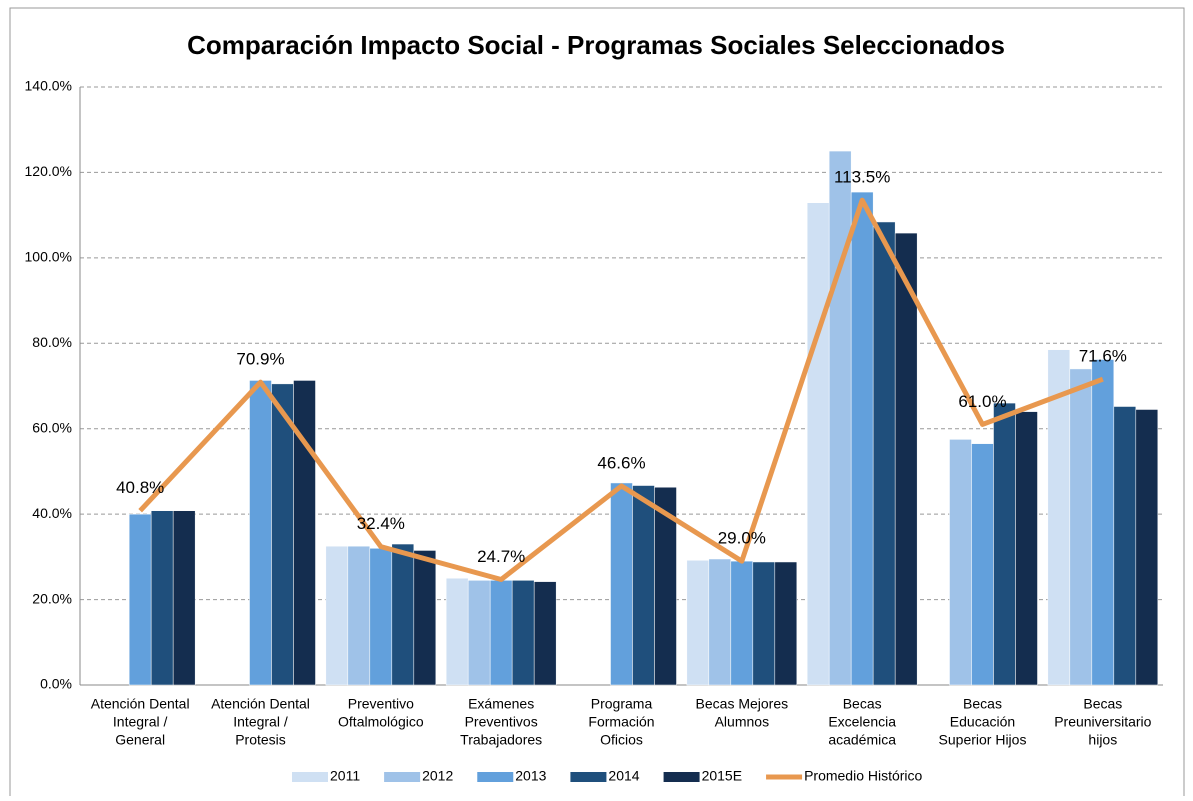 This screenshot has height=801, width=1193. Describe the element at coordinates (1102, 722) in the screenshot. I see `x-tick-label: Preuniversitario` at that location.